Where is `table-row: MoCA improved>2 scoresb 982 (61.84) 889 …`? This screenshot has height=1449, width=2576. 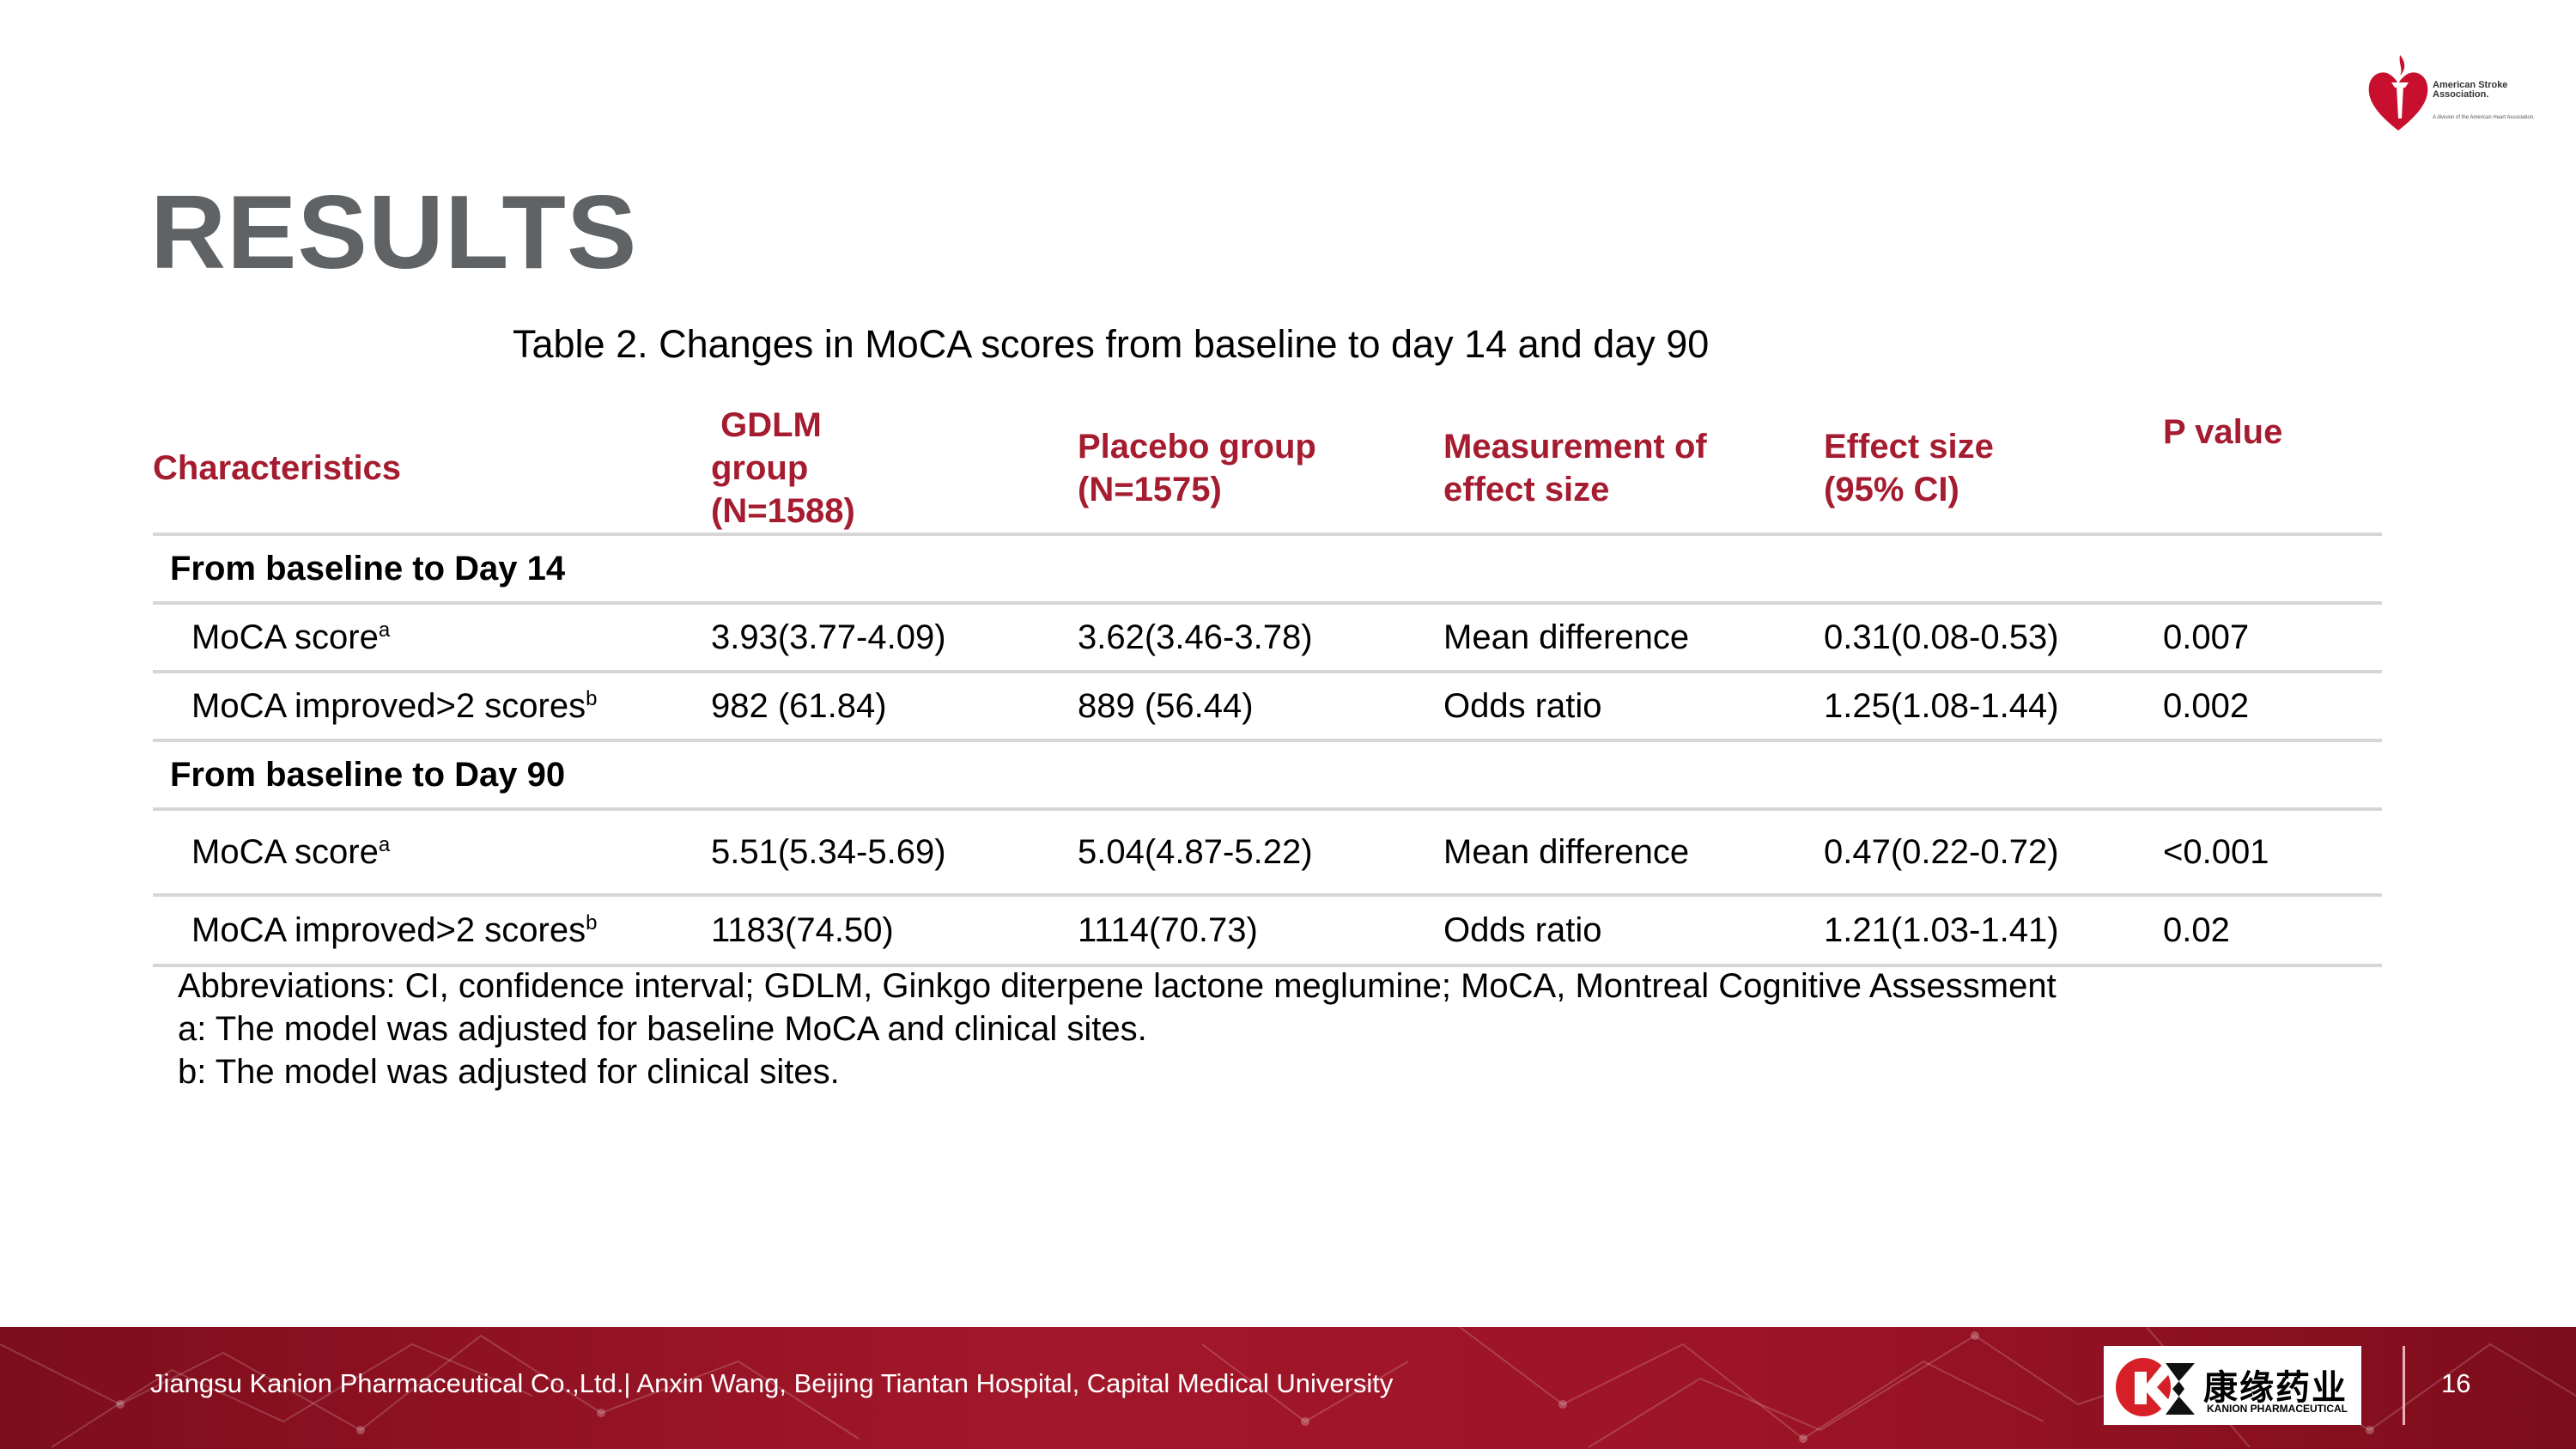 table-row: MoCA improved>2 scoresb 982 (61.84) 889 … is located at coordinates (1268, 707).